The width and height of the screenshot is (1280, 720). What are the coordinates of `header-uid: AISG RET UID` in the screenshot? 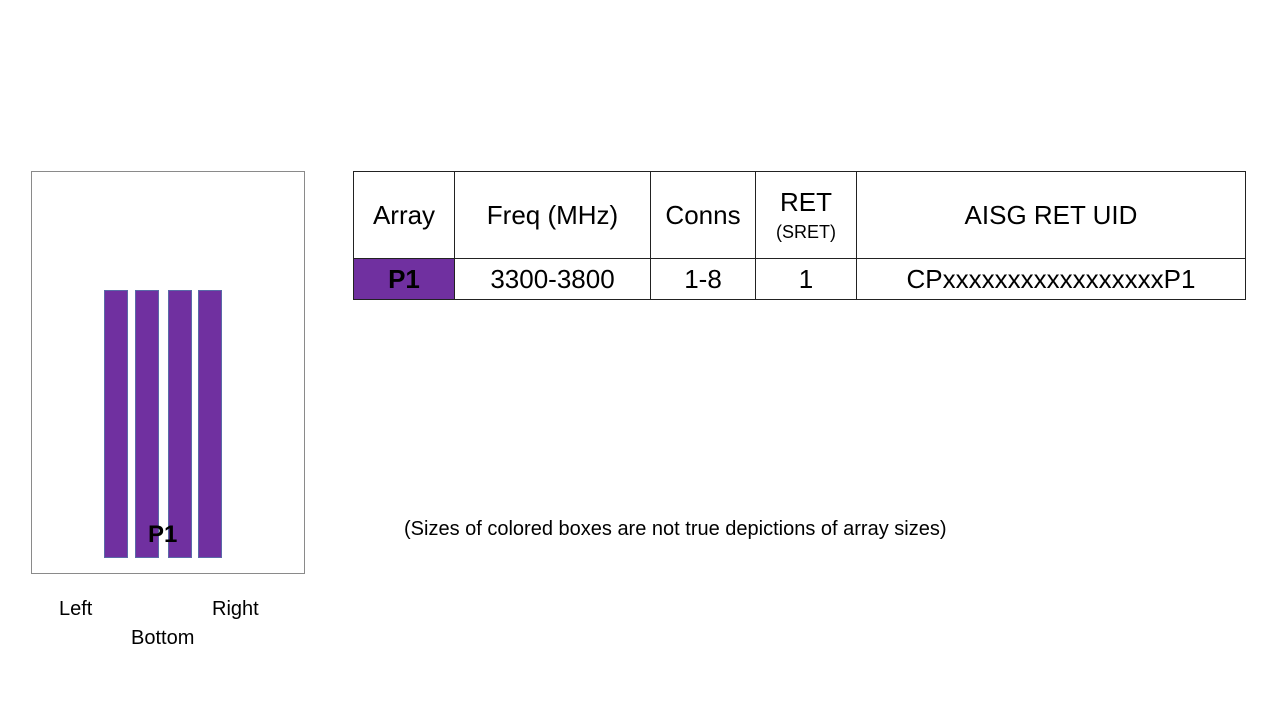 It's located at (1051, 215).